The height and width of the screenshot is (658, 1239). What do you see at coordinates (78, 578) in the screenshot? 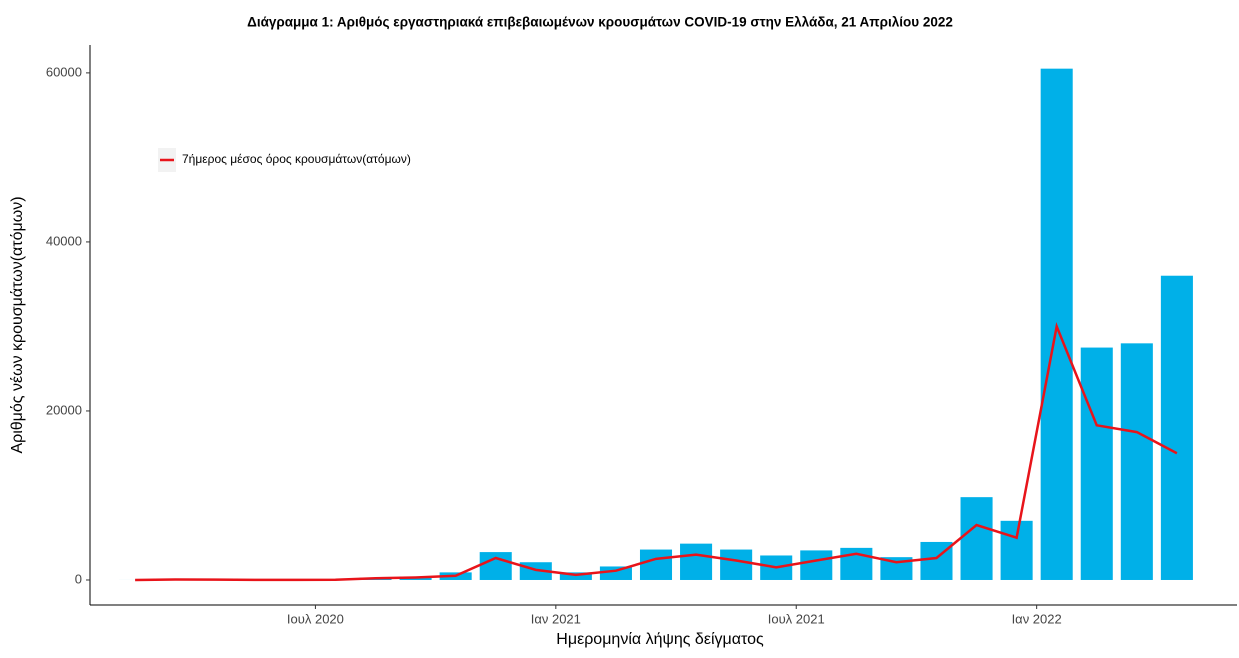
I see `y-tick-label: 0` at bounding box center [78, 578].